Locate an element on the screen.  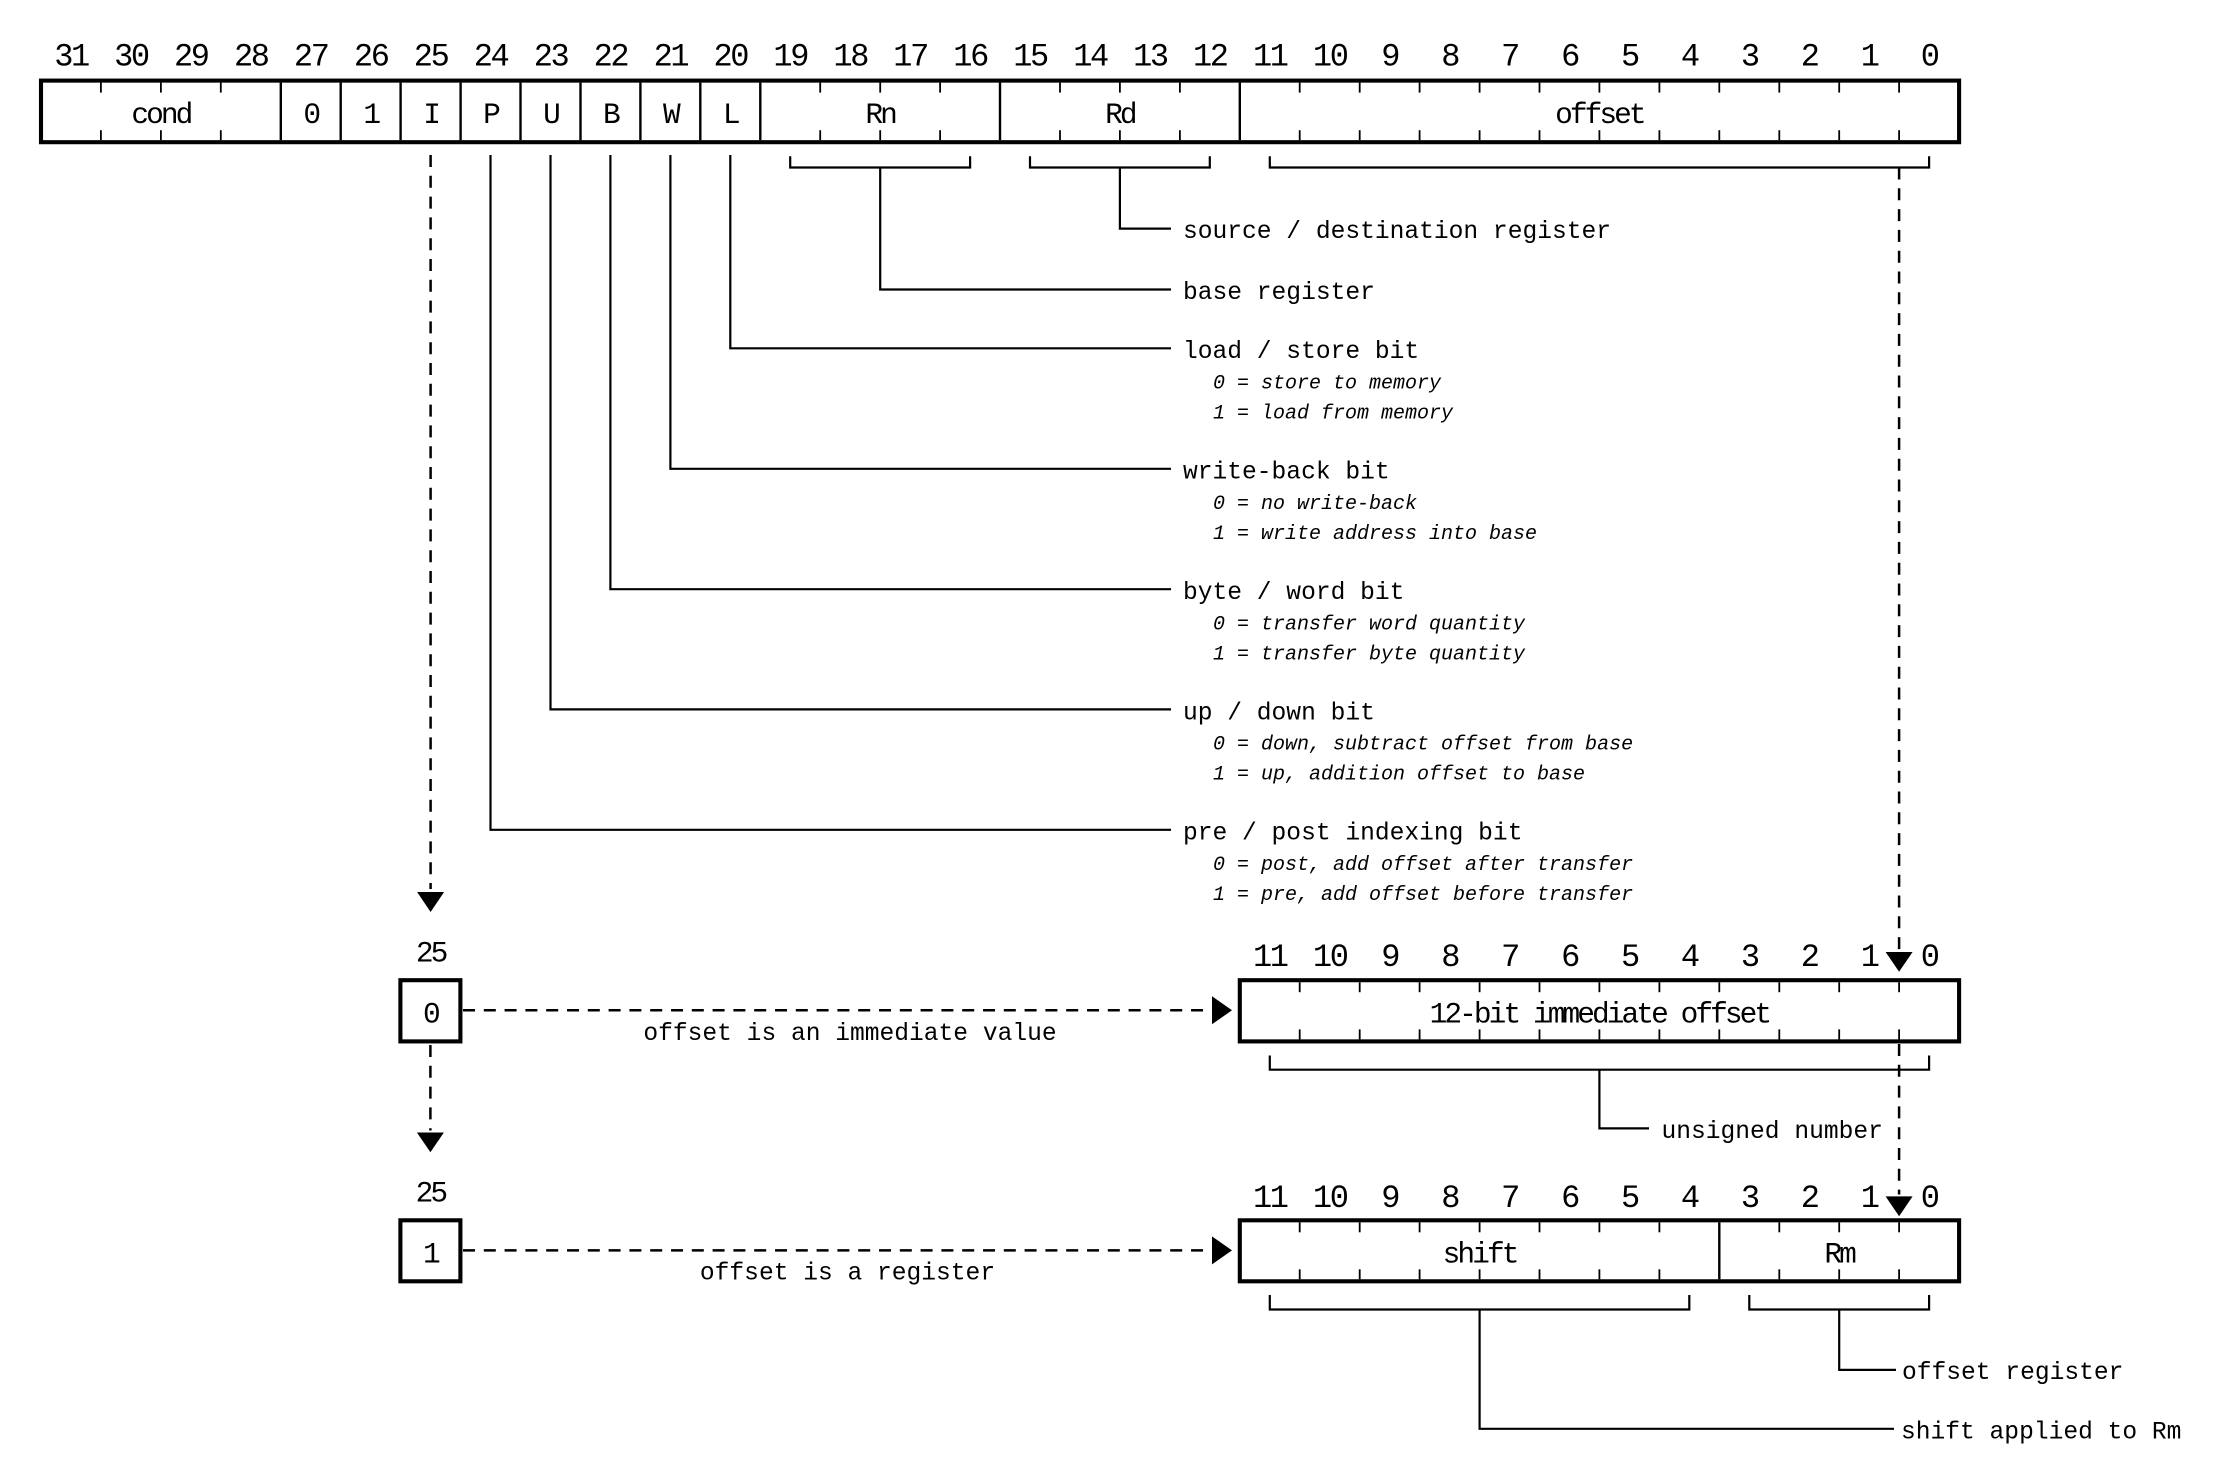
svg-text: source / destination register is located at coordinates (1397, 232).